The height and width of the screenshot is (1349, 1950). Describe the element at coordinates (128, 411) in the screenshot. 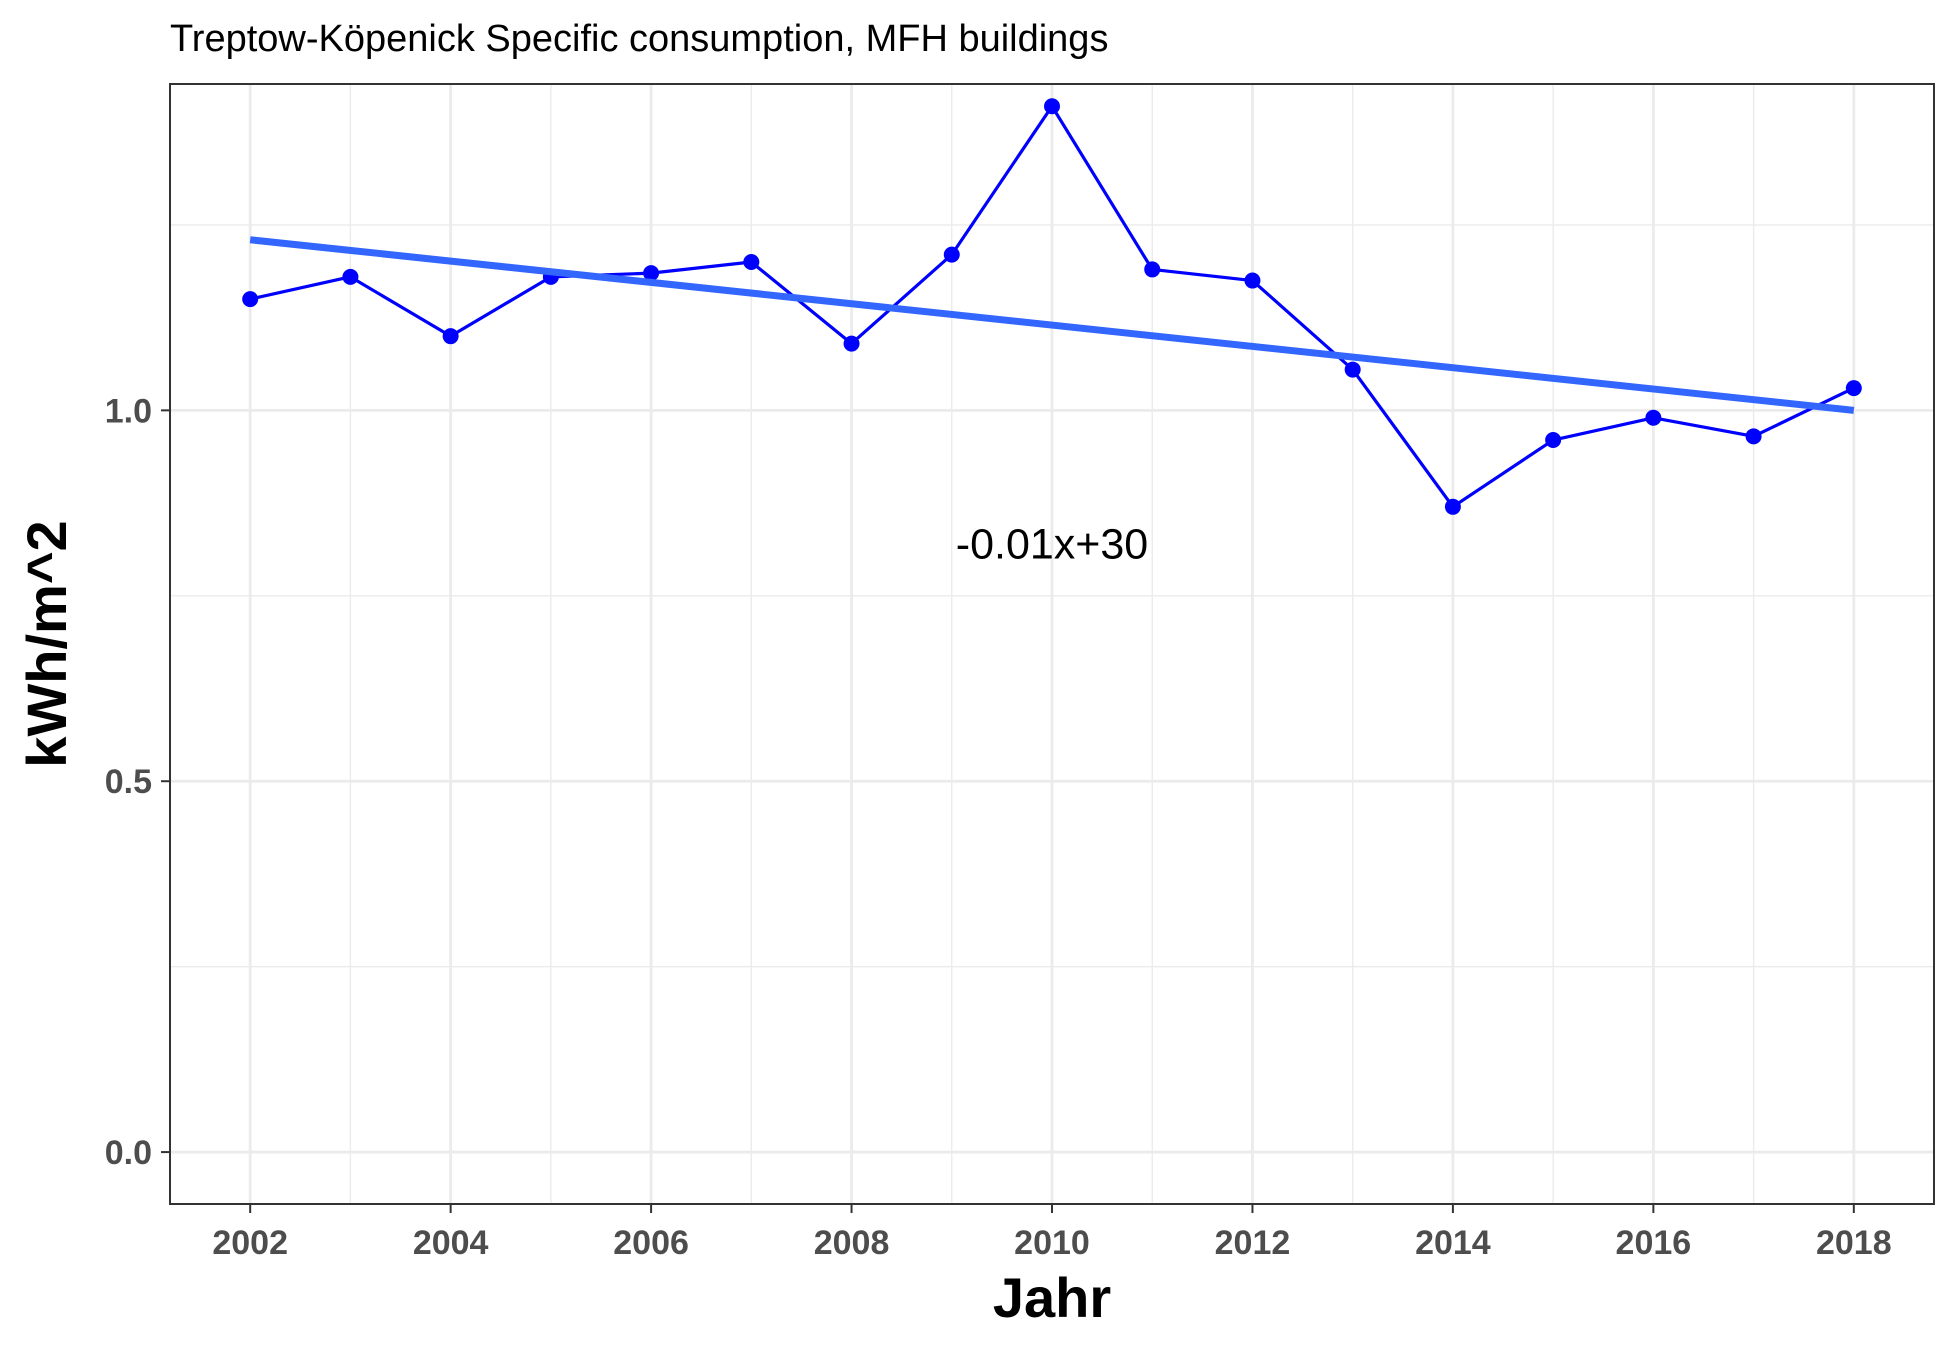

I see `y-tick-label: 1.0` at that location.